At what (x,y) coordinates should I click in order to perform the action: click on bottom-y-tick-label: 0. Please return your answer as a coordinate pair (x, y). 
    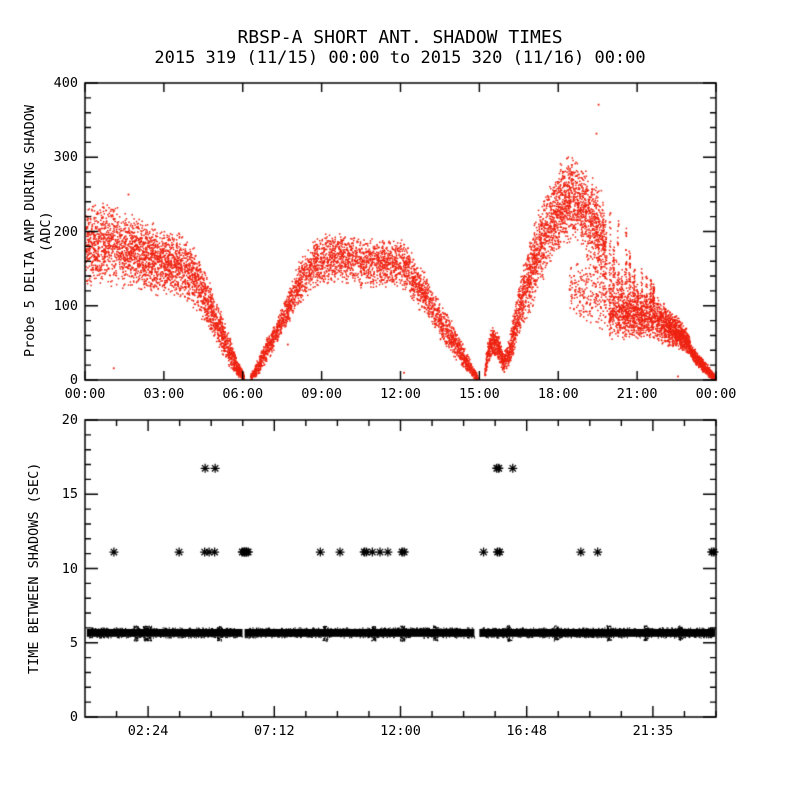
    Looking at the image, I should click on (73, 717).